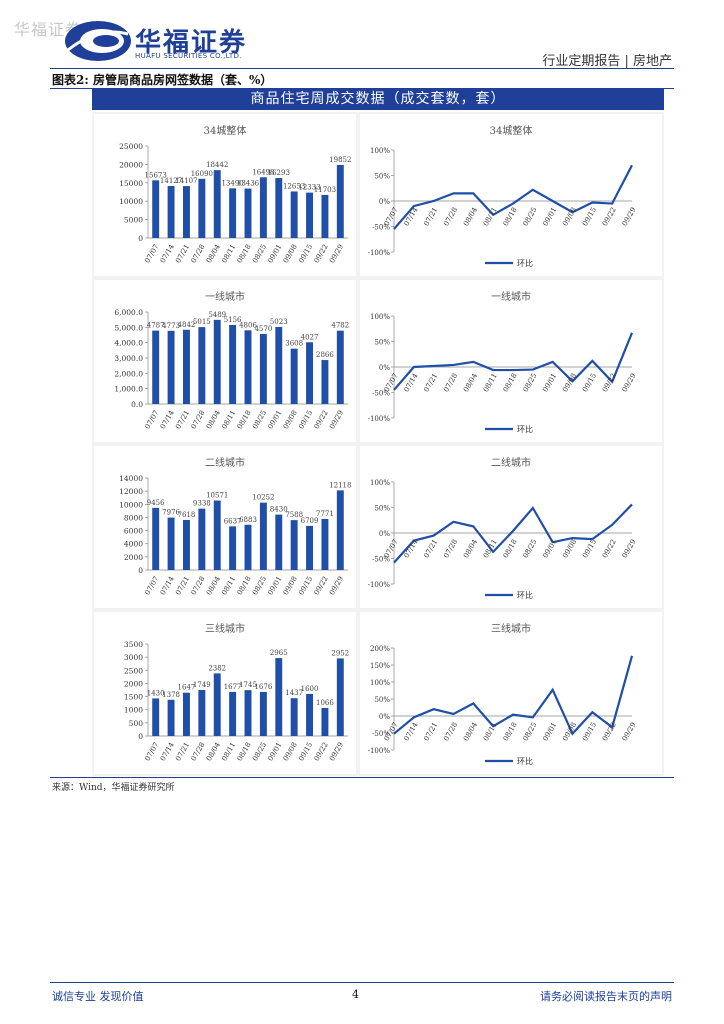 The image size is (724, 1024). What do you see at coordinates (263, 329) in the screenshot?
I see `bar-value-label: 4570` at bounding box center [263, 329].